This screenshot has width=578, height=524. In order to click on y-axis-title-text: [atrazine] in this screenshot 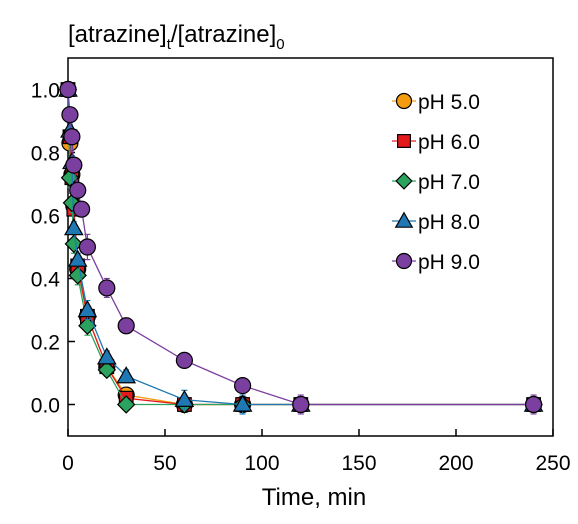, I will do `click(117, 34)`.